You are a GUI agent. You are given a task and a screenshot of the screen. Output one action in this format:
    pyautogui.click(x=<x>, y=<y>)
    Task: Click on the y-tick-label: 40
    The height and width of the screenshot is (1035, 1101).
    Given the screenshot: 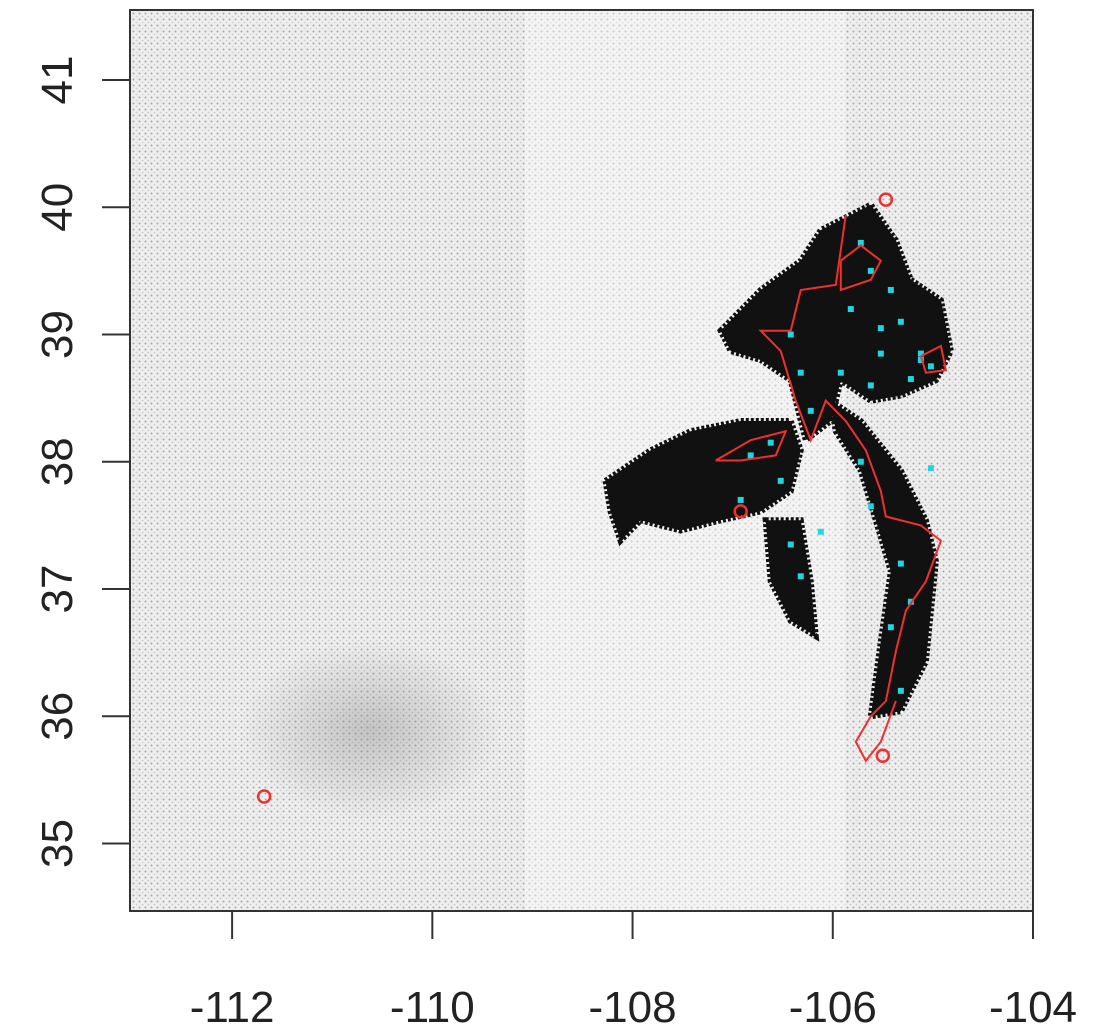 What is the action you would take?
    pyautogui.click(x=57, y=207)
    